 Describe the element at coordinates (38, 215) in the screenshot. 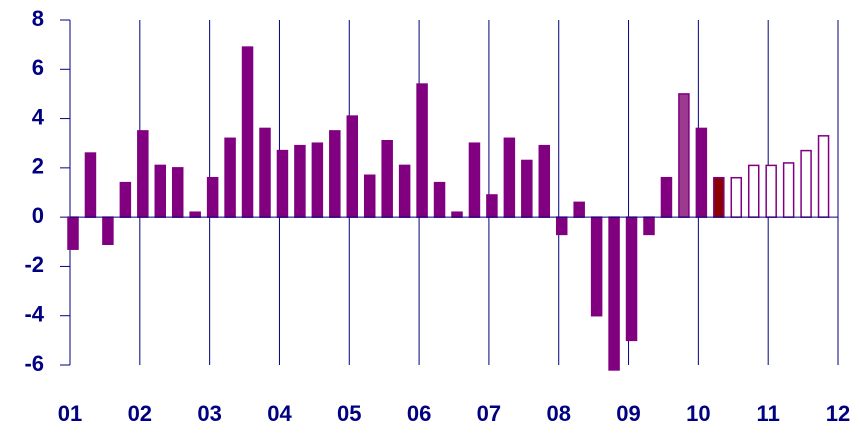

I see `y-tick-label: 0` at that location.